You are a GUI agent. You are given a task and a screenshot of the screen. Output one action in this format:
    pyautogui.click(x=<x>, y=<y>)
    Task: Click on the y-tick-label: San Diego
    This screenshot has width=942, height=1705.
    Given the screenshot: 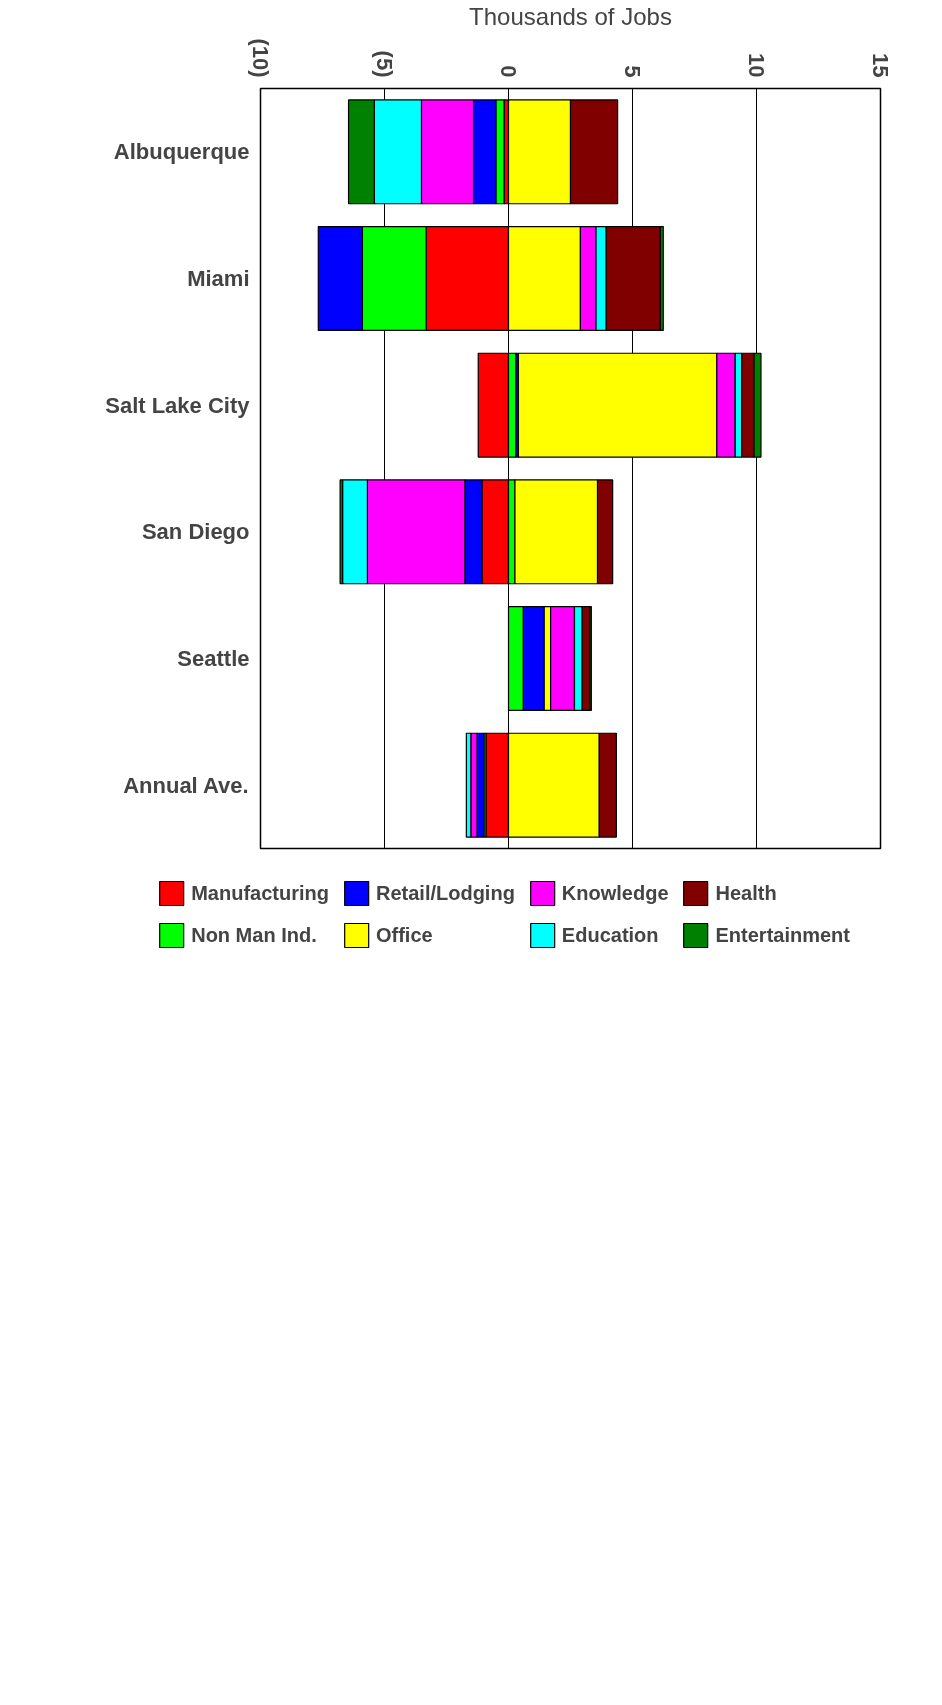 What is the action you would take?
    pyautogui.click(x=195, y=532)
    